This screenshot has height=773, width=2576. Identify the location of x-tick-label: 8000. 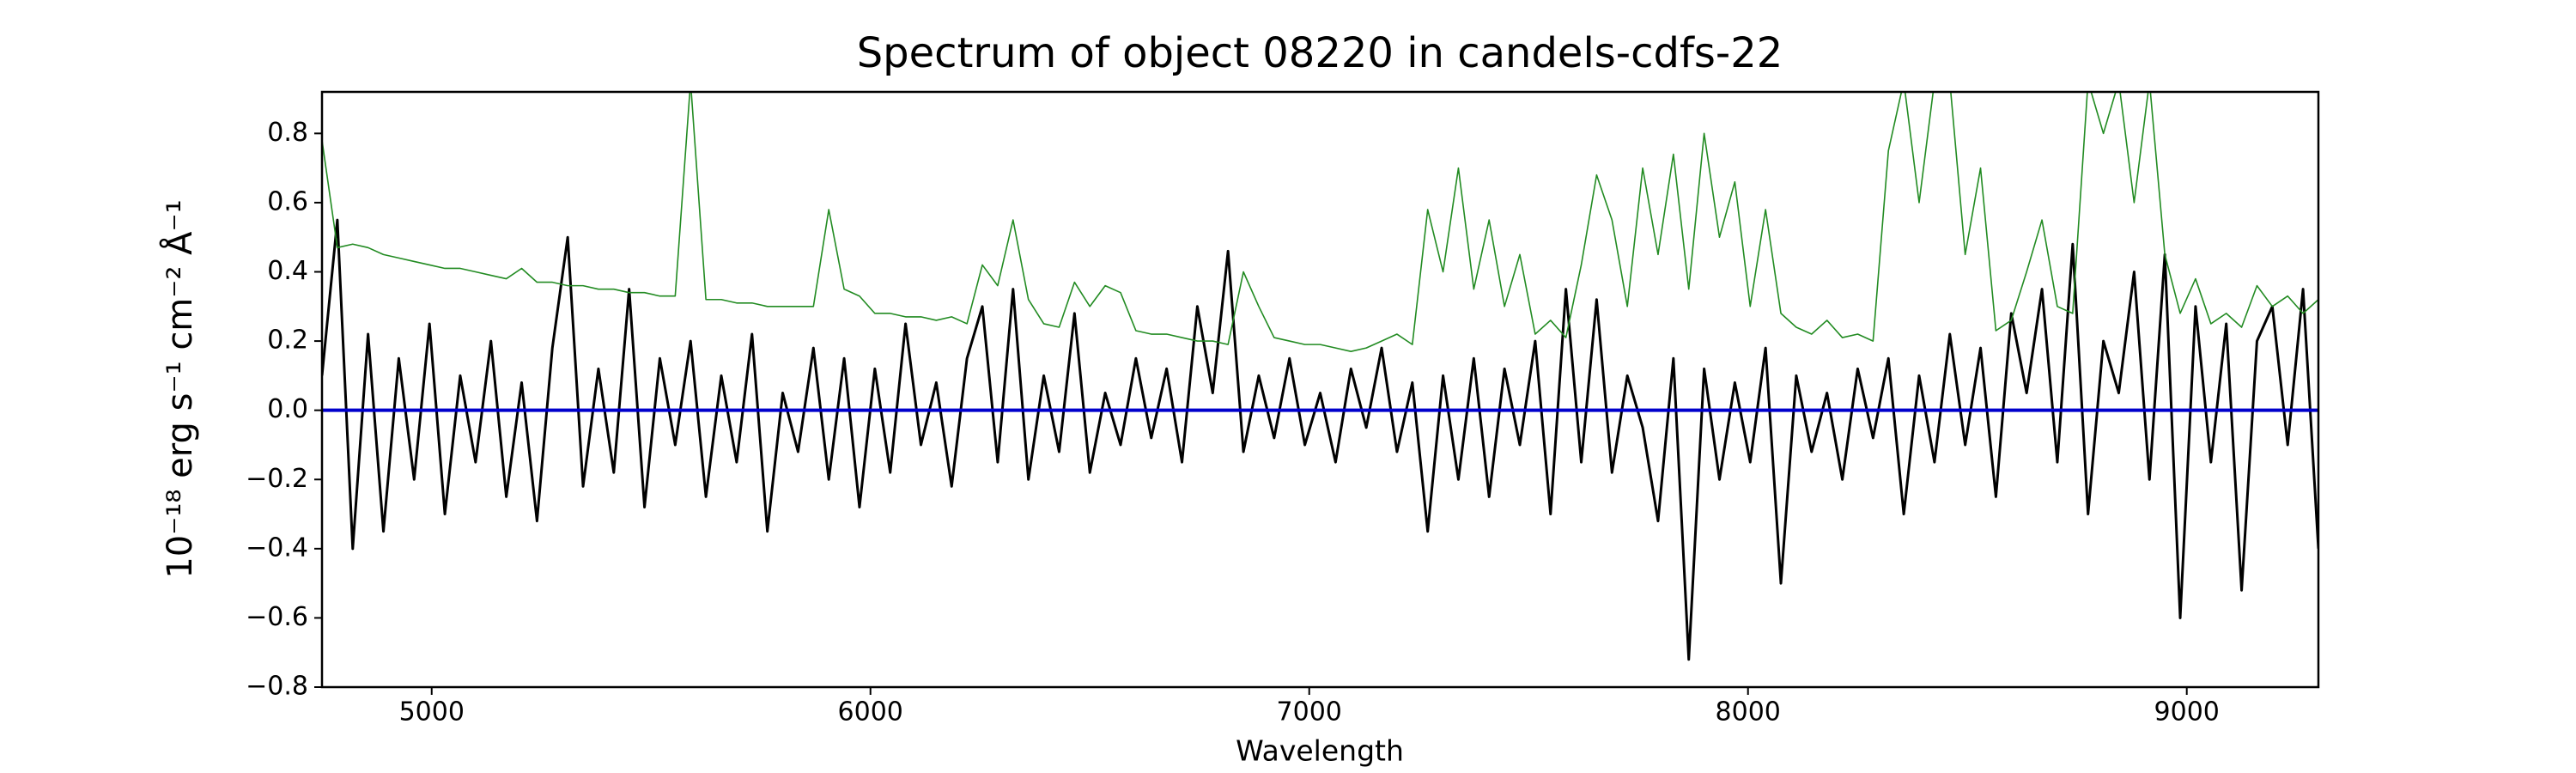
(1748, 712).